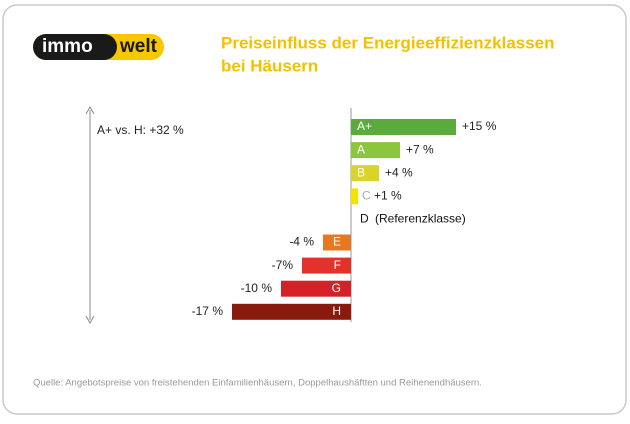  What do you see at coordinates (361, 172) in the screenshot?
I see `category-label: B` at bounding box center [361, 172].